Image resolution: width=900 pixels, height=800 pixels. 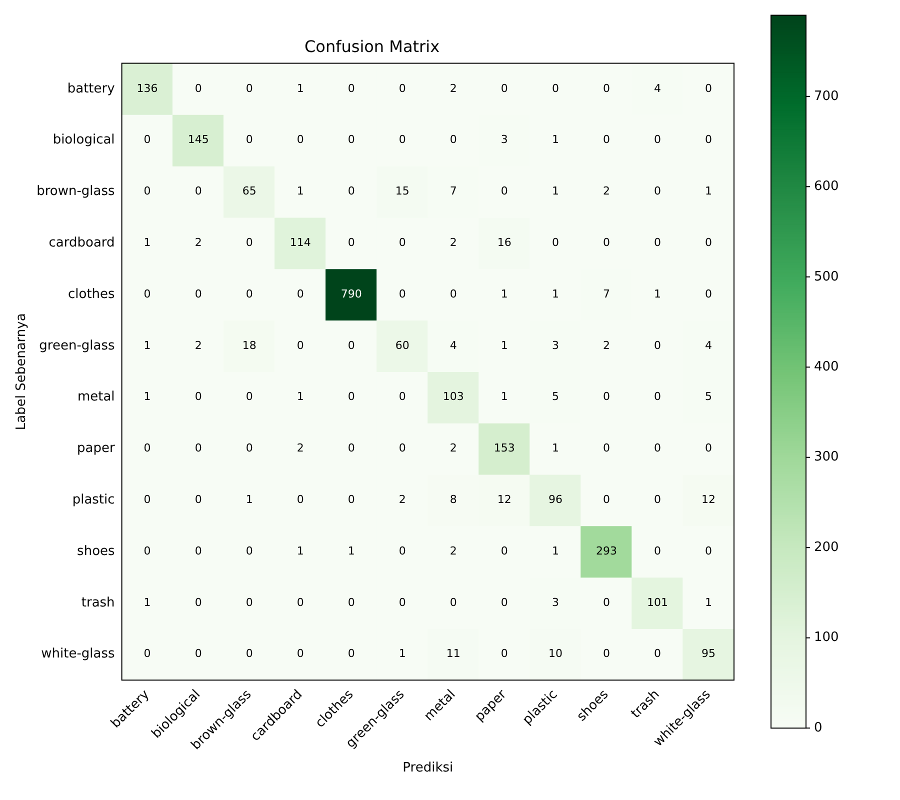 I want to click on chart-title: Confusion Matrix, so click(x=372, y=46).